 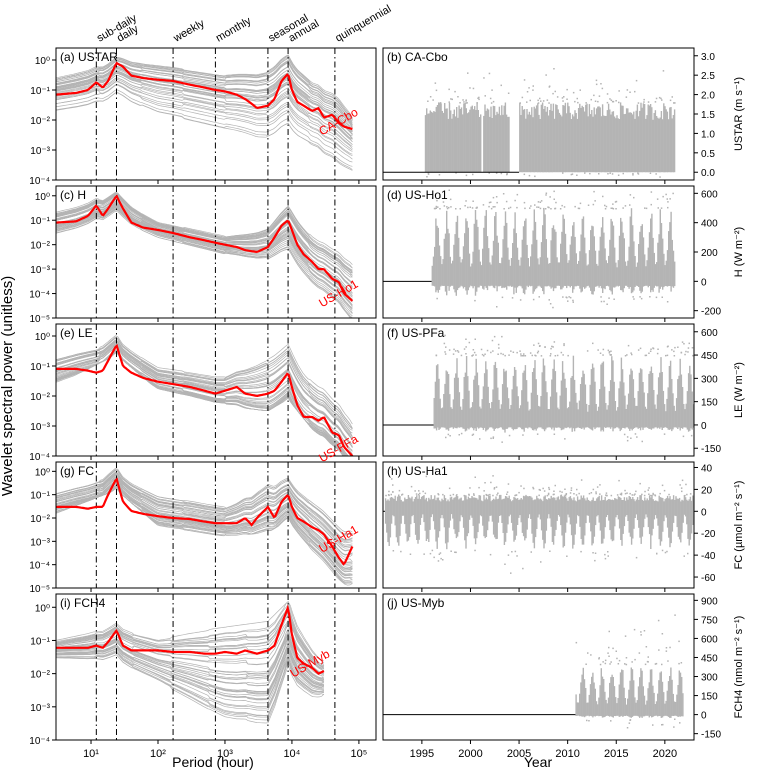 What do you see at coordinates (42, 197) in the screenshot?
I see `y-tick-label: 10⁰` at bounding box center [42, 197].